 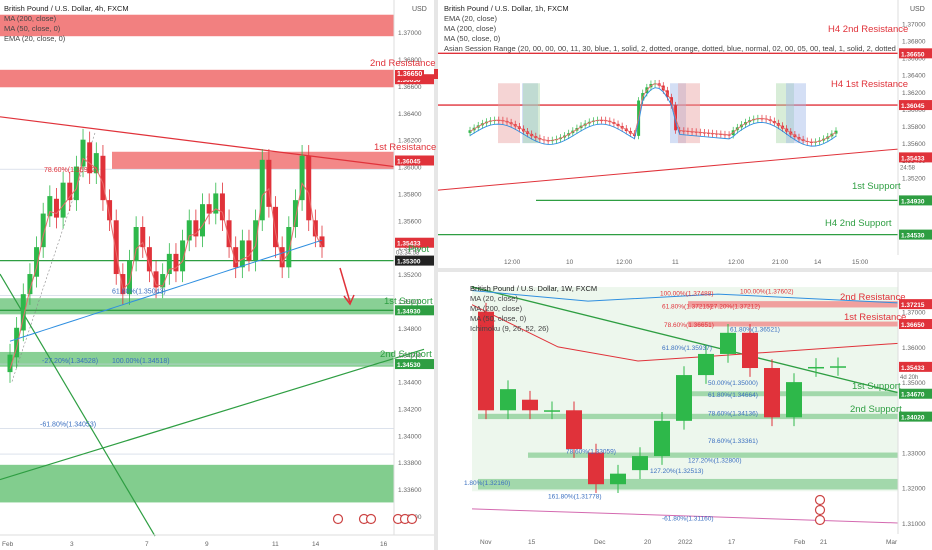 I want to click on tag-4h-s1-bg, so click(x=414, y=310).